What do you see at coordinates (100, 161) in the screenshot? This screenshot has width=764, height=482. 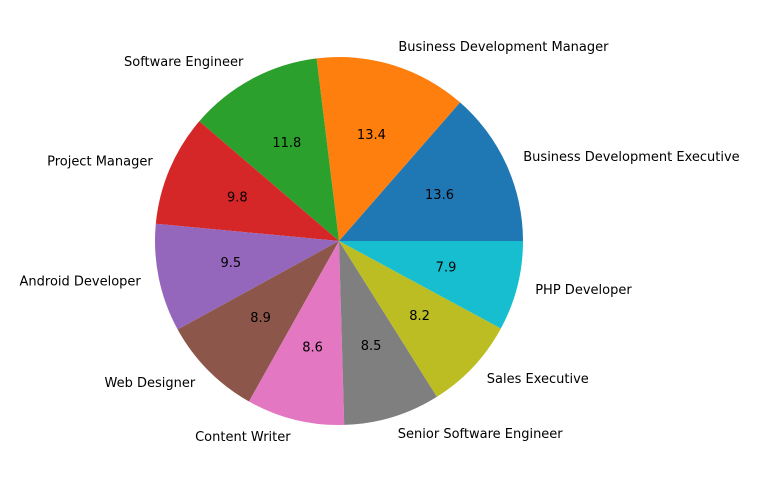 I see `slice-category-label: Project Manager` at bounding box center [100, 161].